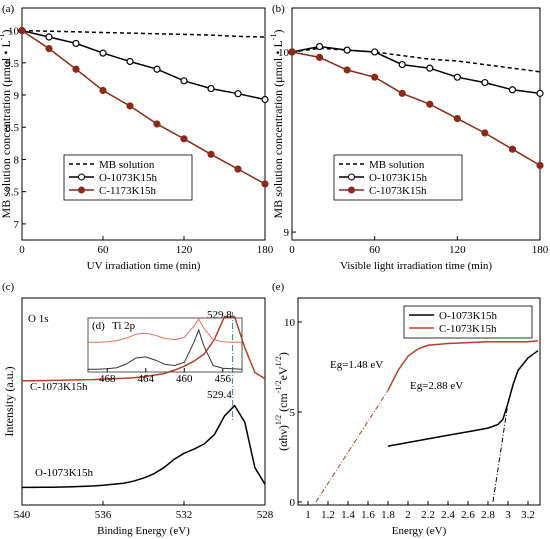 The height and width of the screenshot is (539, 550). What do you see at coordinates (278, 386) in the screenshot?
I see `superscript: -1/2` at bounding box center [278, 386].